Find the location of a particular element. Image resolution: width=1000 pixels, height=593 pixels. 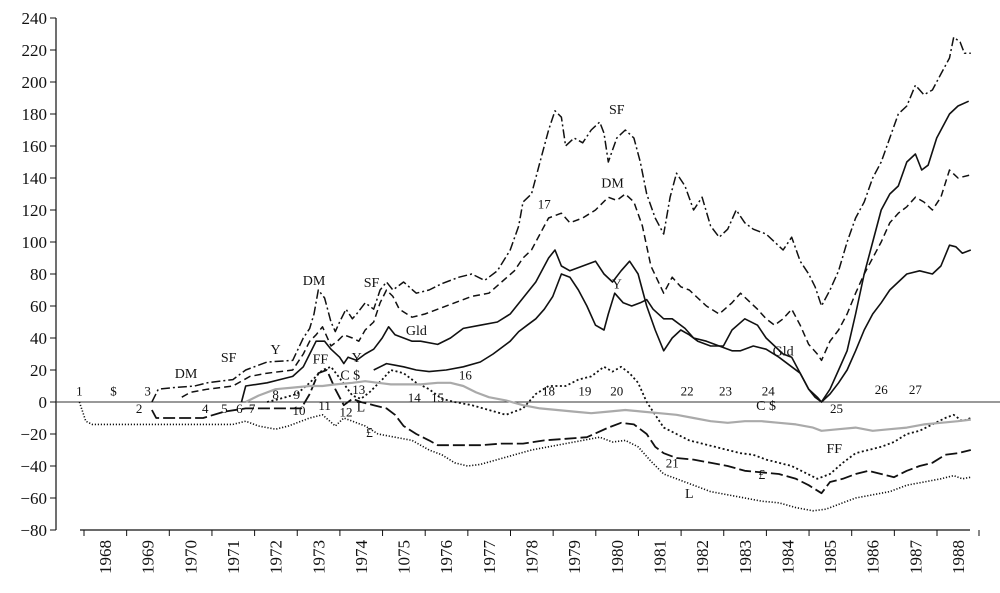

y-tick-label: 20 is located at coordinates (38, 370).